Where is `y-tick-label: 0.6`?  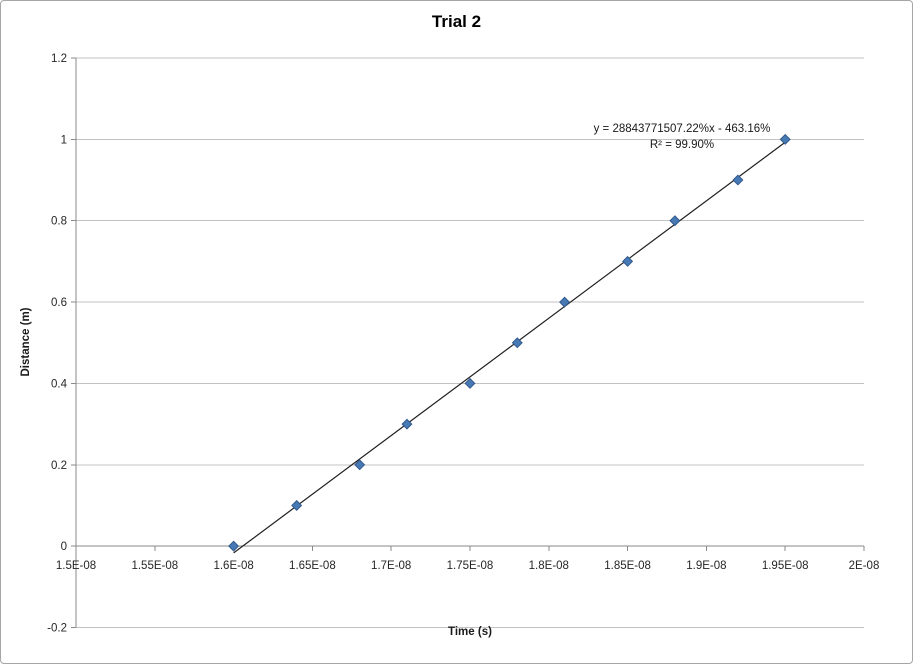 y-tick-label: 0.6 is located at coordinates (59, 303).